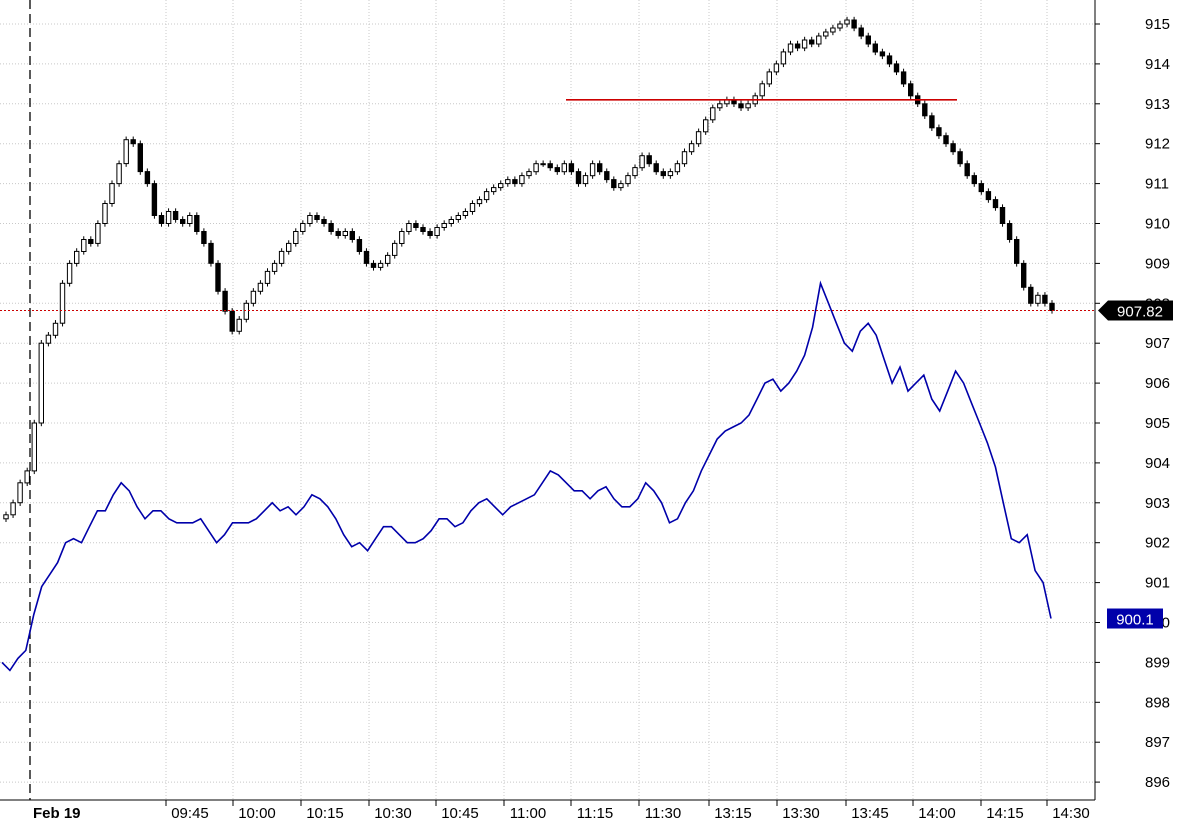 The image size is (1182, 822). What do you see at coordinates (1157, 463) in the screenshot?
I see `y-tick-label: 904` at bounding box center [1157, 463].